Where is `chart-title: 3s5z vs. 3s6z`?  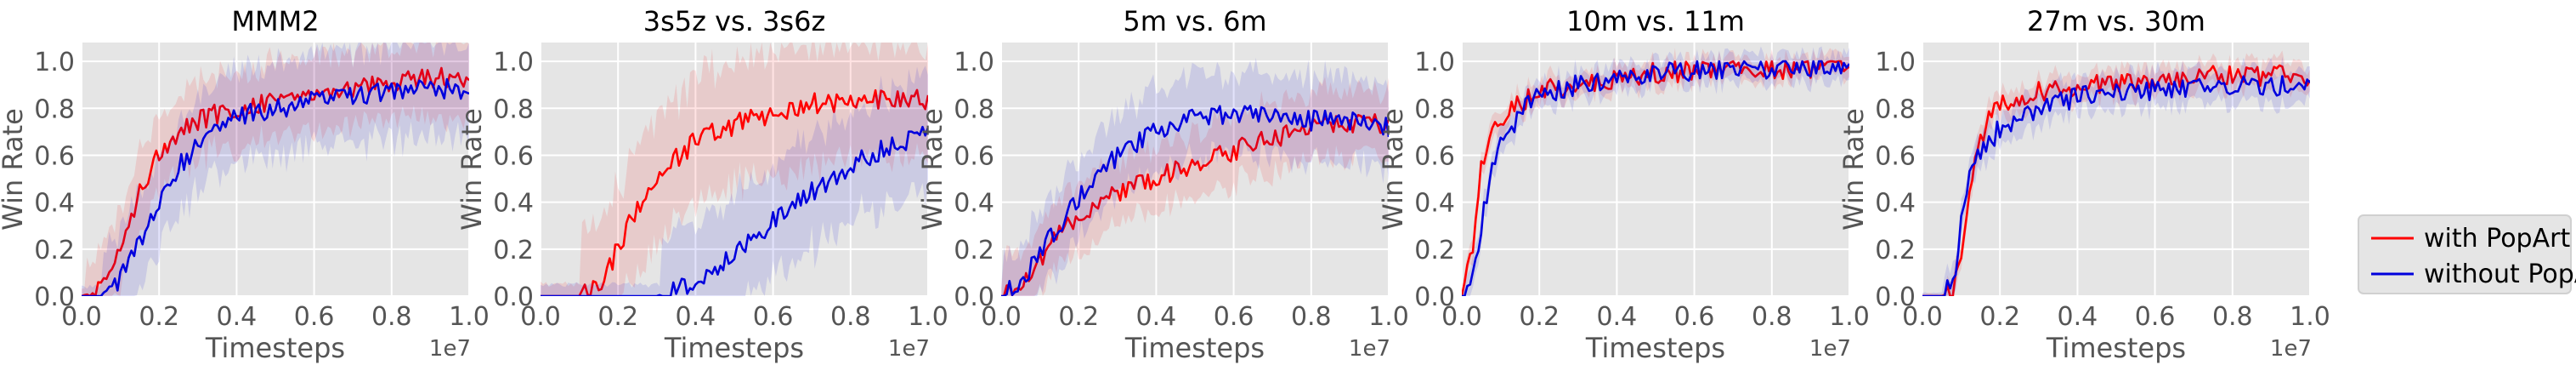
chart-title: 3s5z vs. 3s6z is located at coordinates (734, 21).